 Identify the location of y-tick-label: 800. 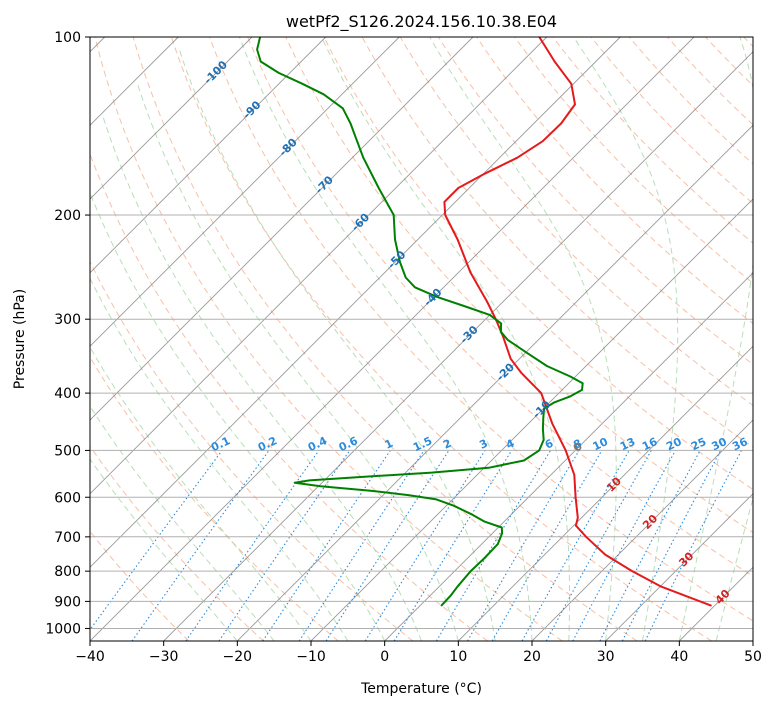
(67, 572).